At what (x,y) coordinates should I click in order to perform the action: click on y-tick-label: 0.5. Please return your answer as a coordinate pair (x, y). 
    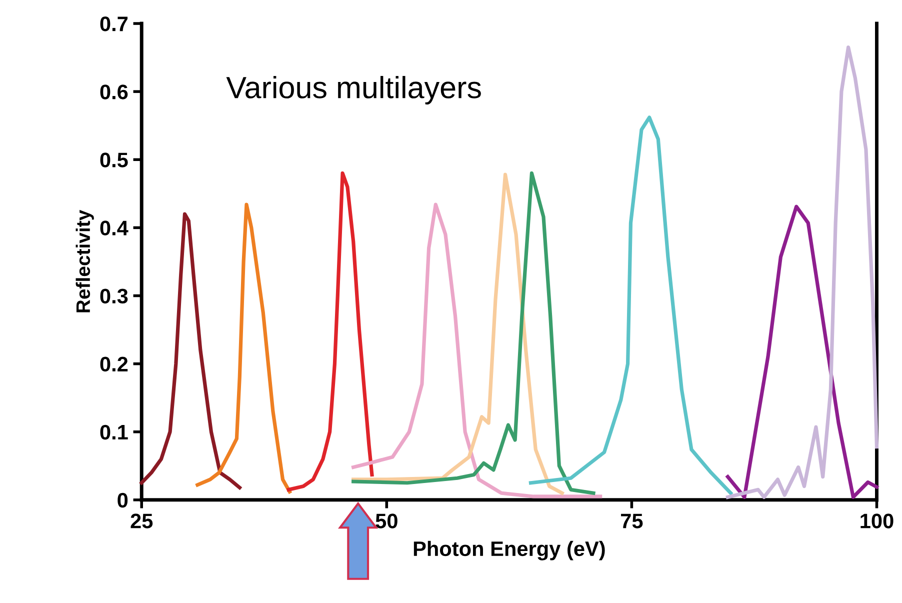
    Looking at the image, I should click on (114, 160).